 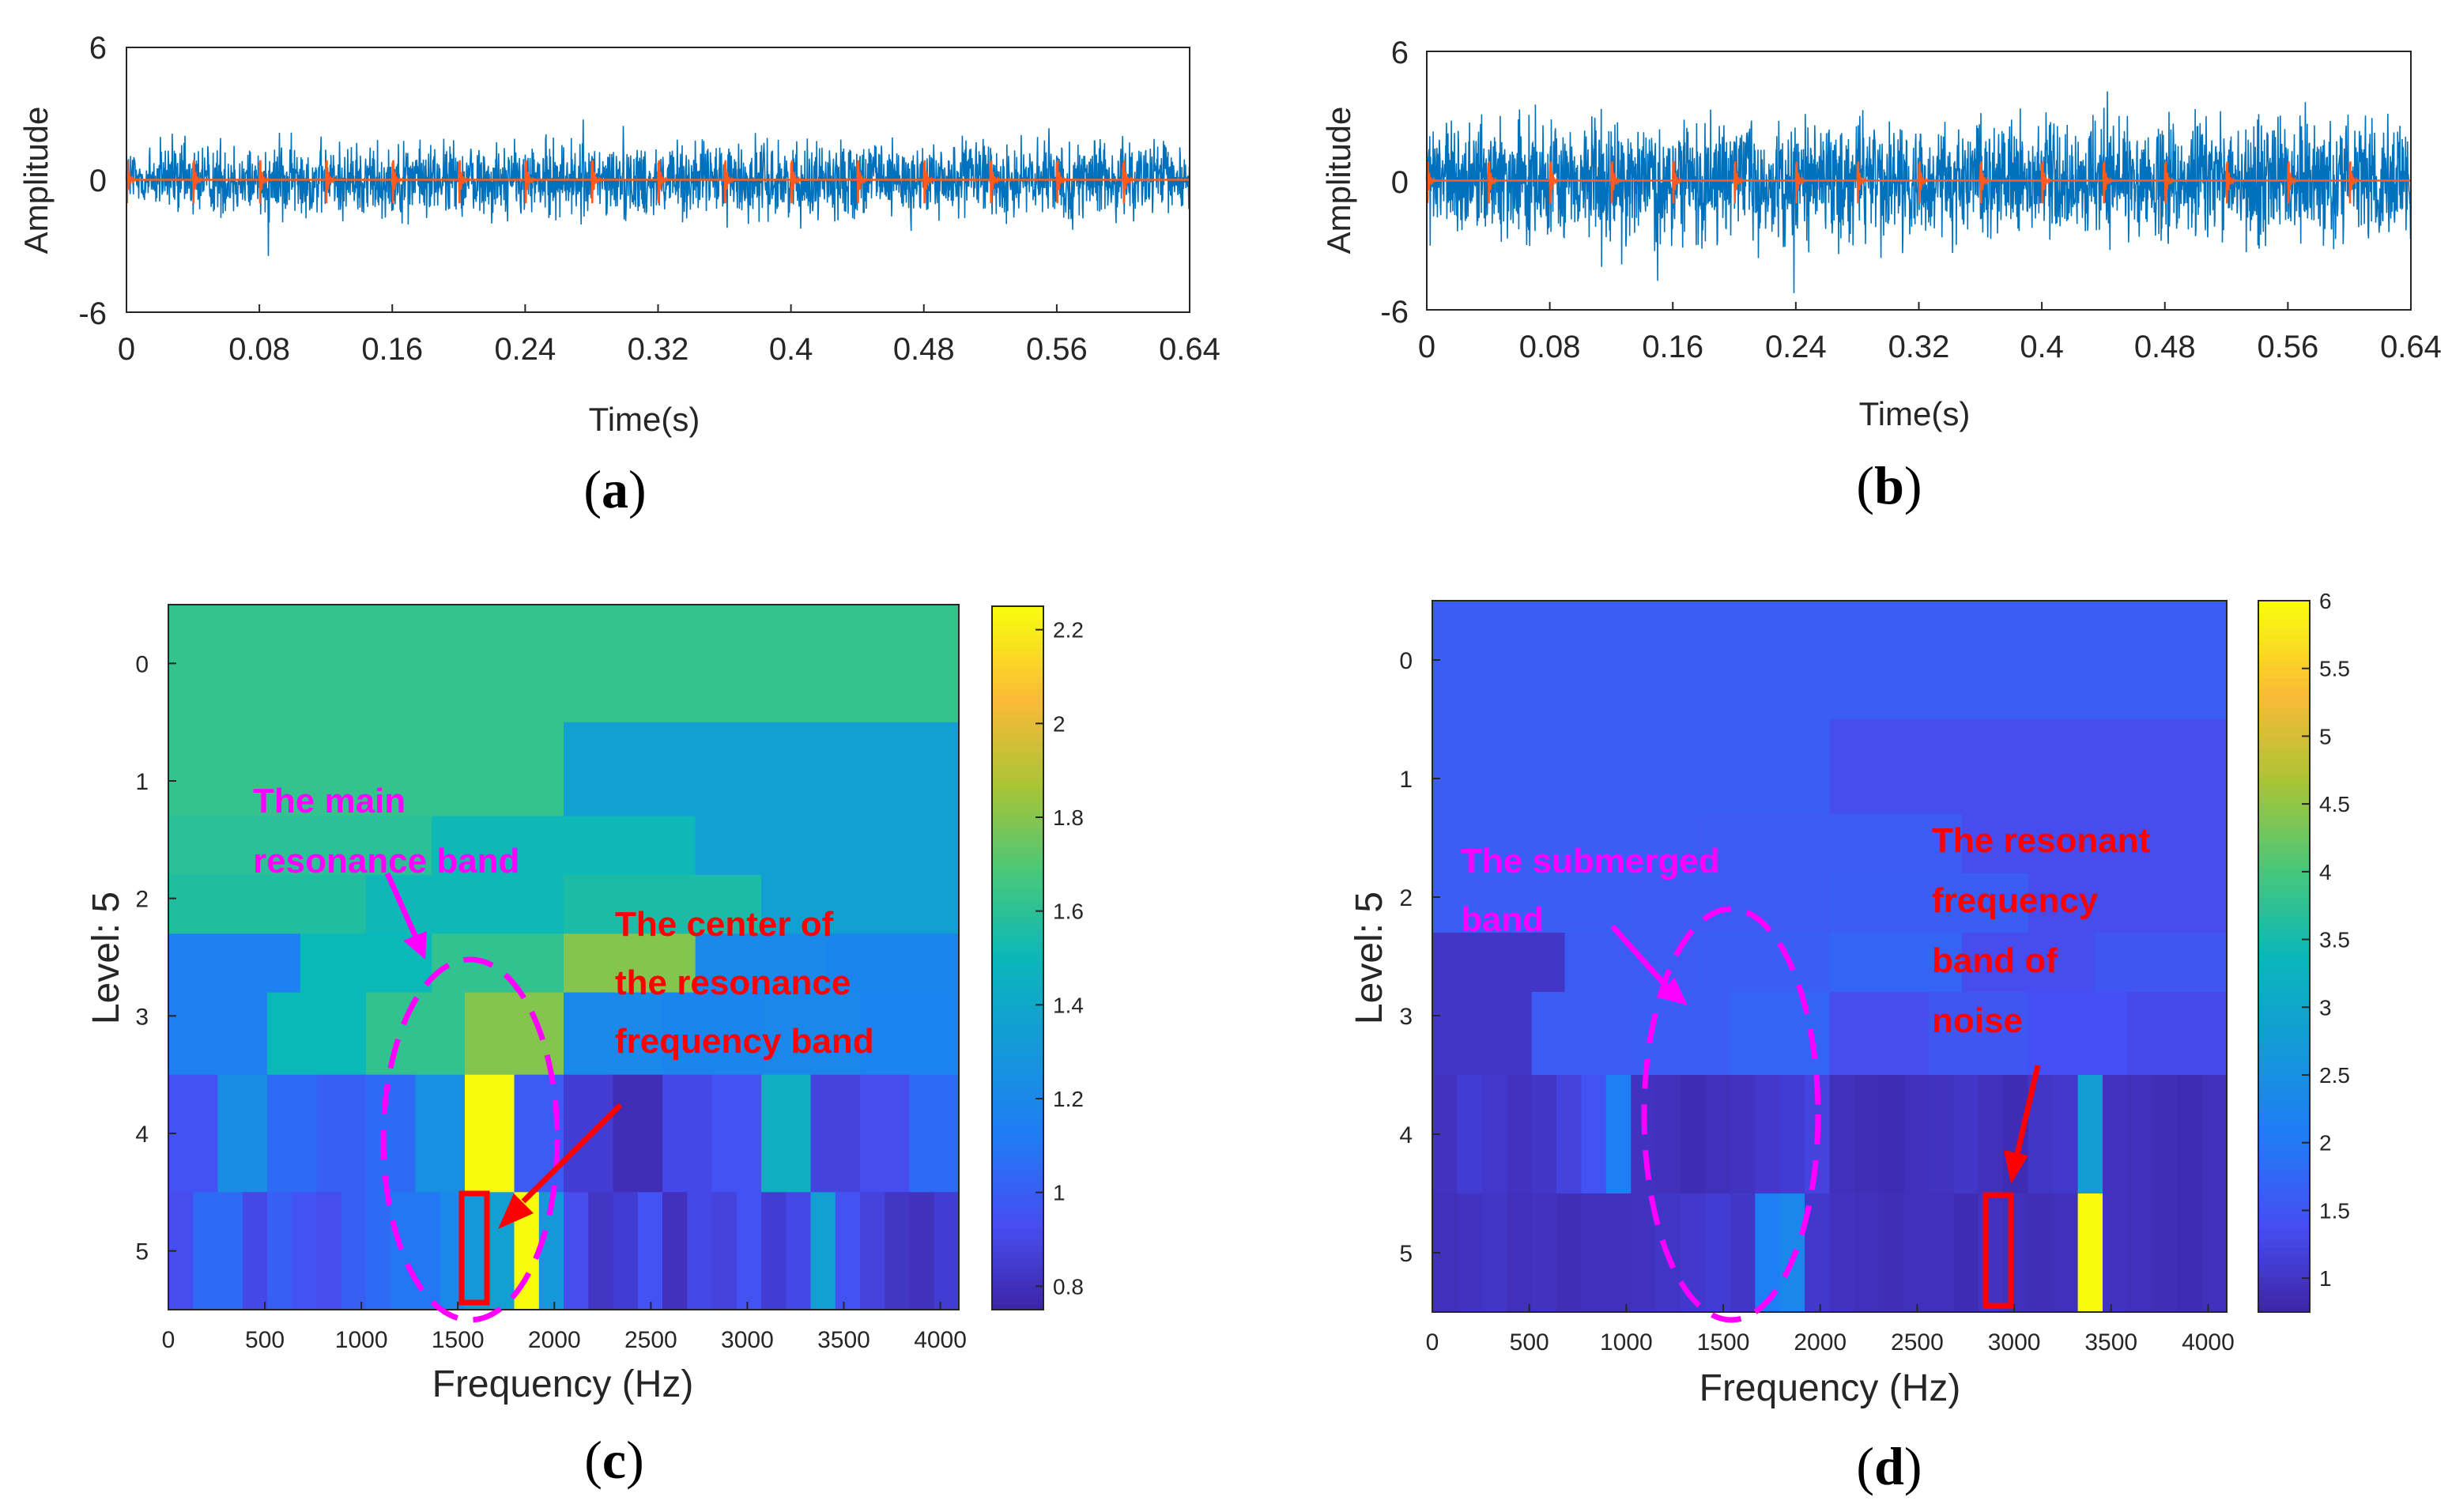 I want to click on panel-d-red-arrow-shaft, so click(x=2027, y=1110).